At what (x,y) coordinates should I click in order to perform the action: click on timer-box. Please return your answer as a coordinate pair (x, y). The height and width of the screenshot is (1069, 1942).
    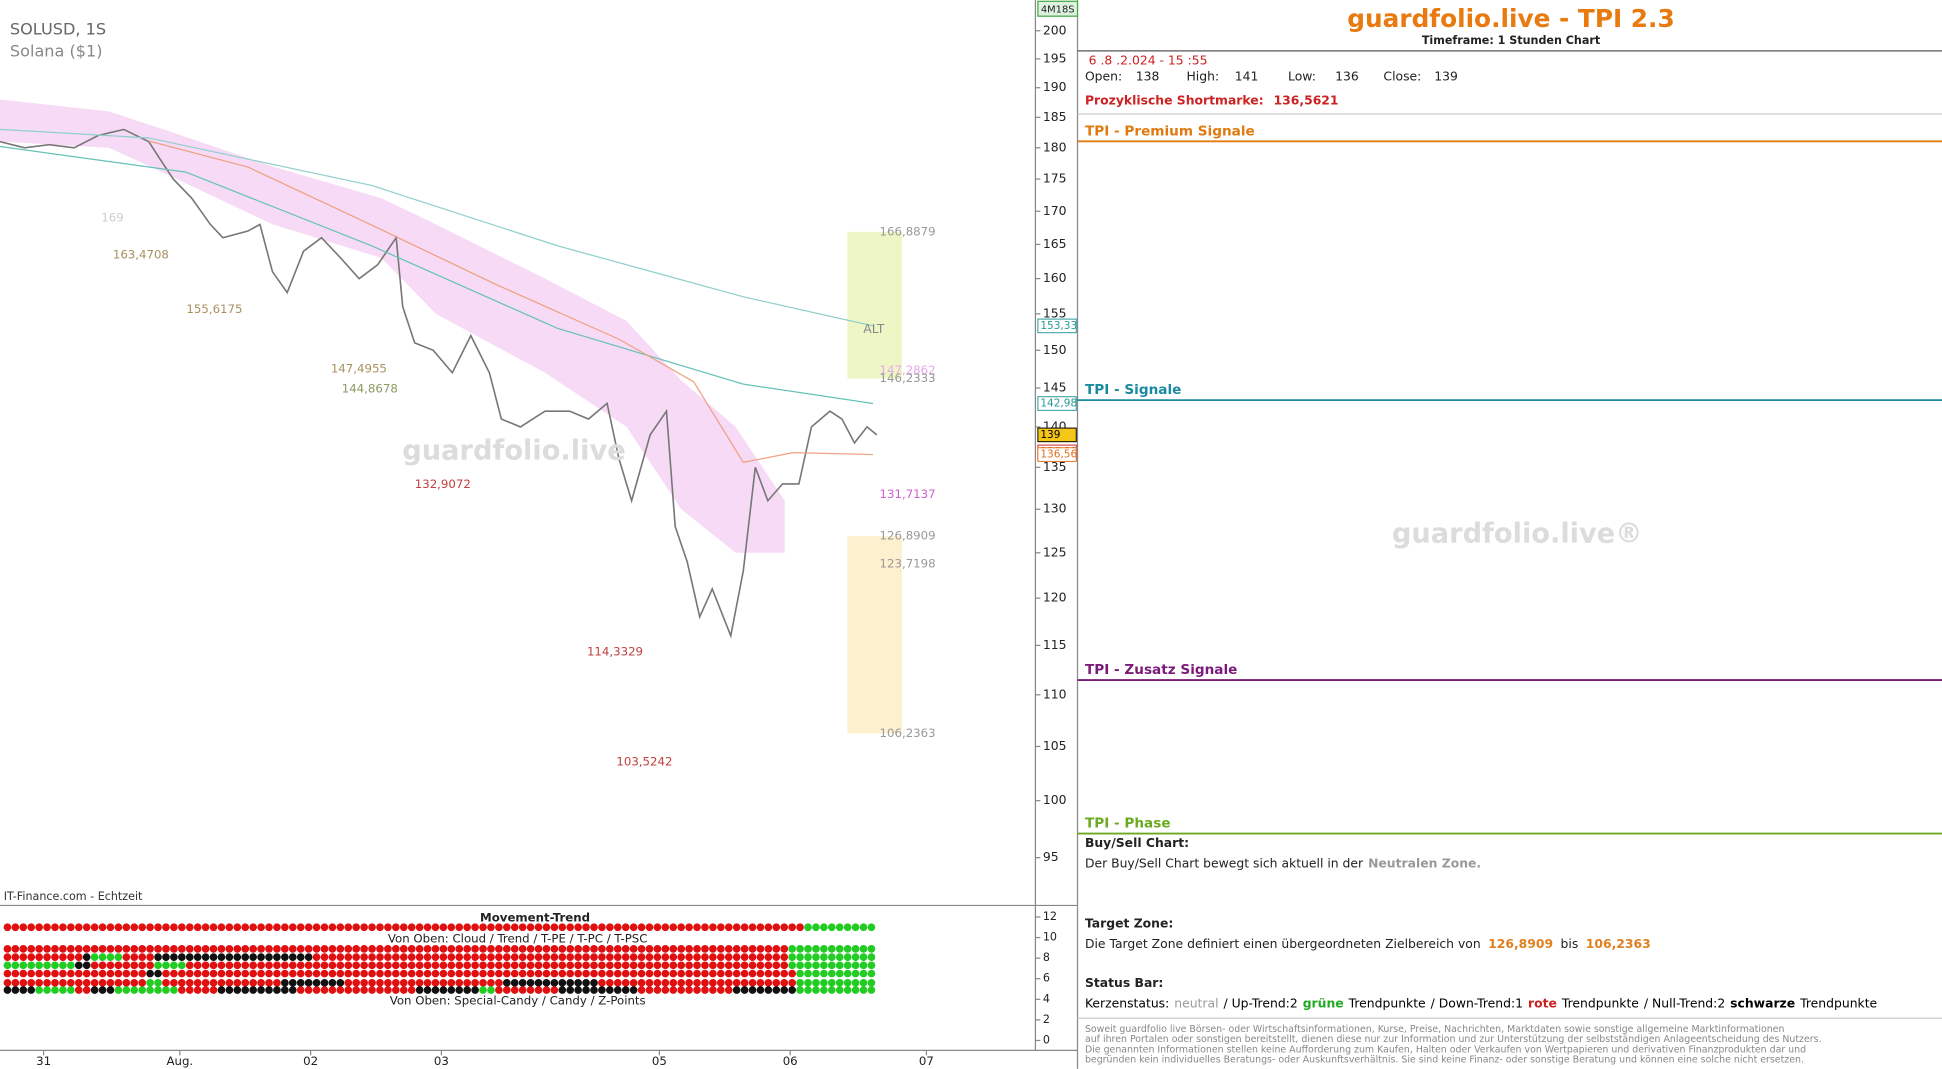
    Looking at the image, I should click on (1058, 8).